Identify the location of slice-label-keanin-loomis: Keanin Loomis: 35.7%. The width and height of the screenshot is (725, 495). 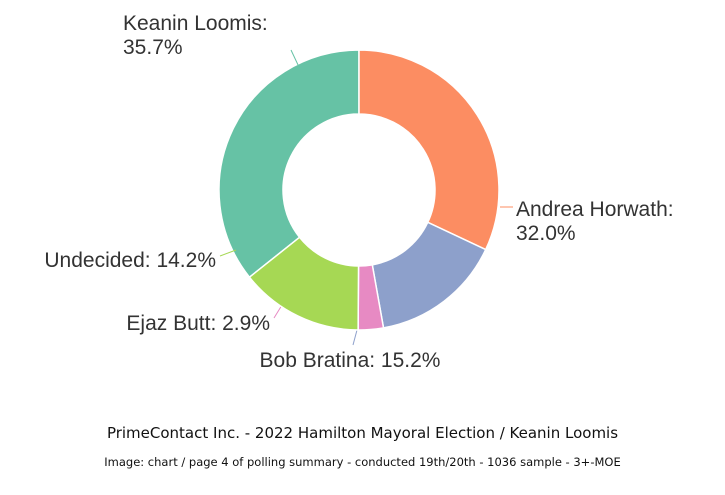
(195, 35).